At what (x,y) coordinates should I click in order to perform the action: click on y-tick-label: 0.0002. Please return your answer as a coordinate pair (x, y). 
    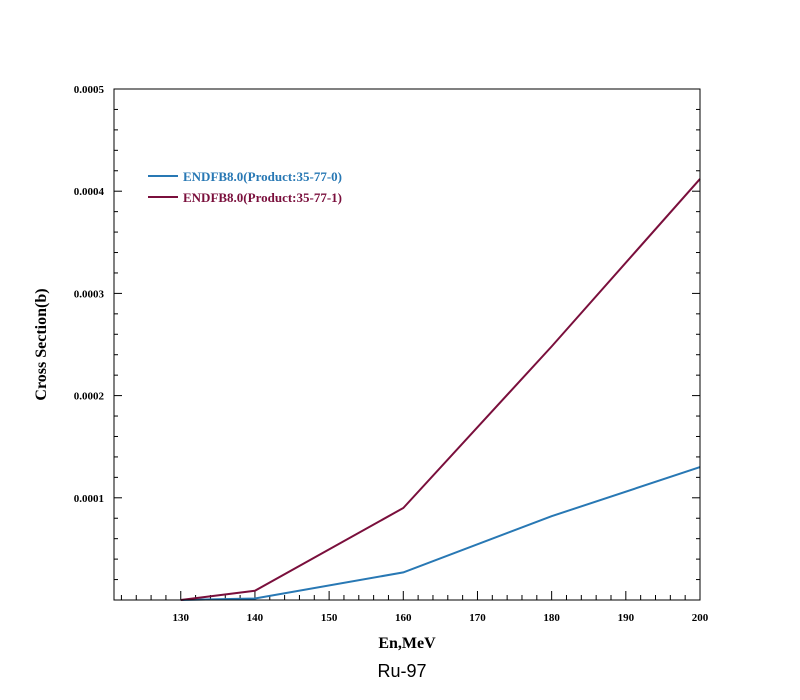
    Looking at the image, I should click on (89, 397).